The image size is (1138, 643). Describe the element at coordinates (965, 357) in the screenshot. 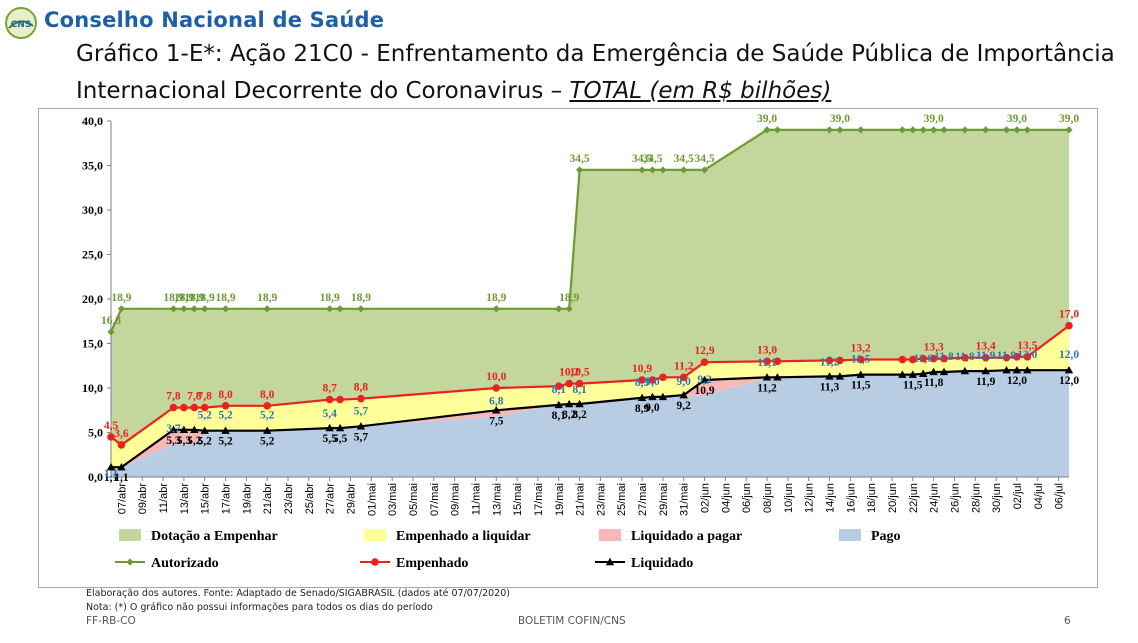

I see `data-label-pago: 11,8` at that location.